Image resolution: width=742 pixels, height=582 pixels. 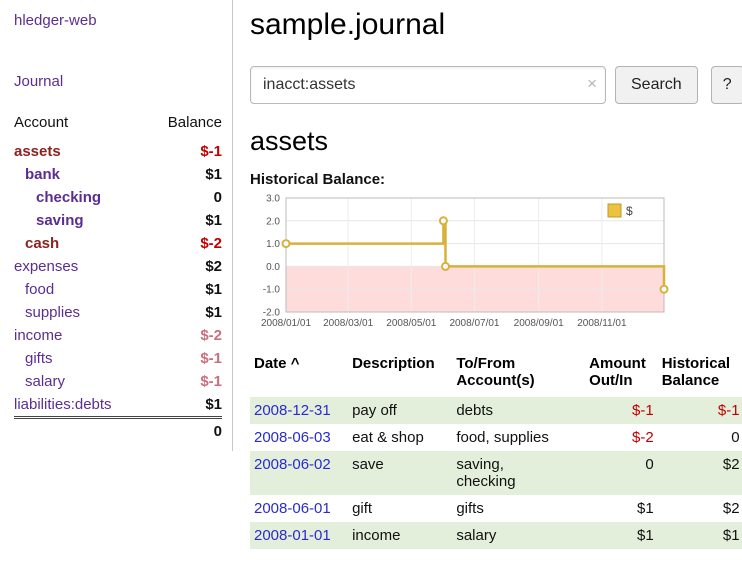 What do you see at coordinates (728, 410) in the screenshot?
I see `transaction-balance: $-1` at bounding box center [728, 410].